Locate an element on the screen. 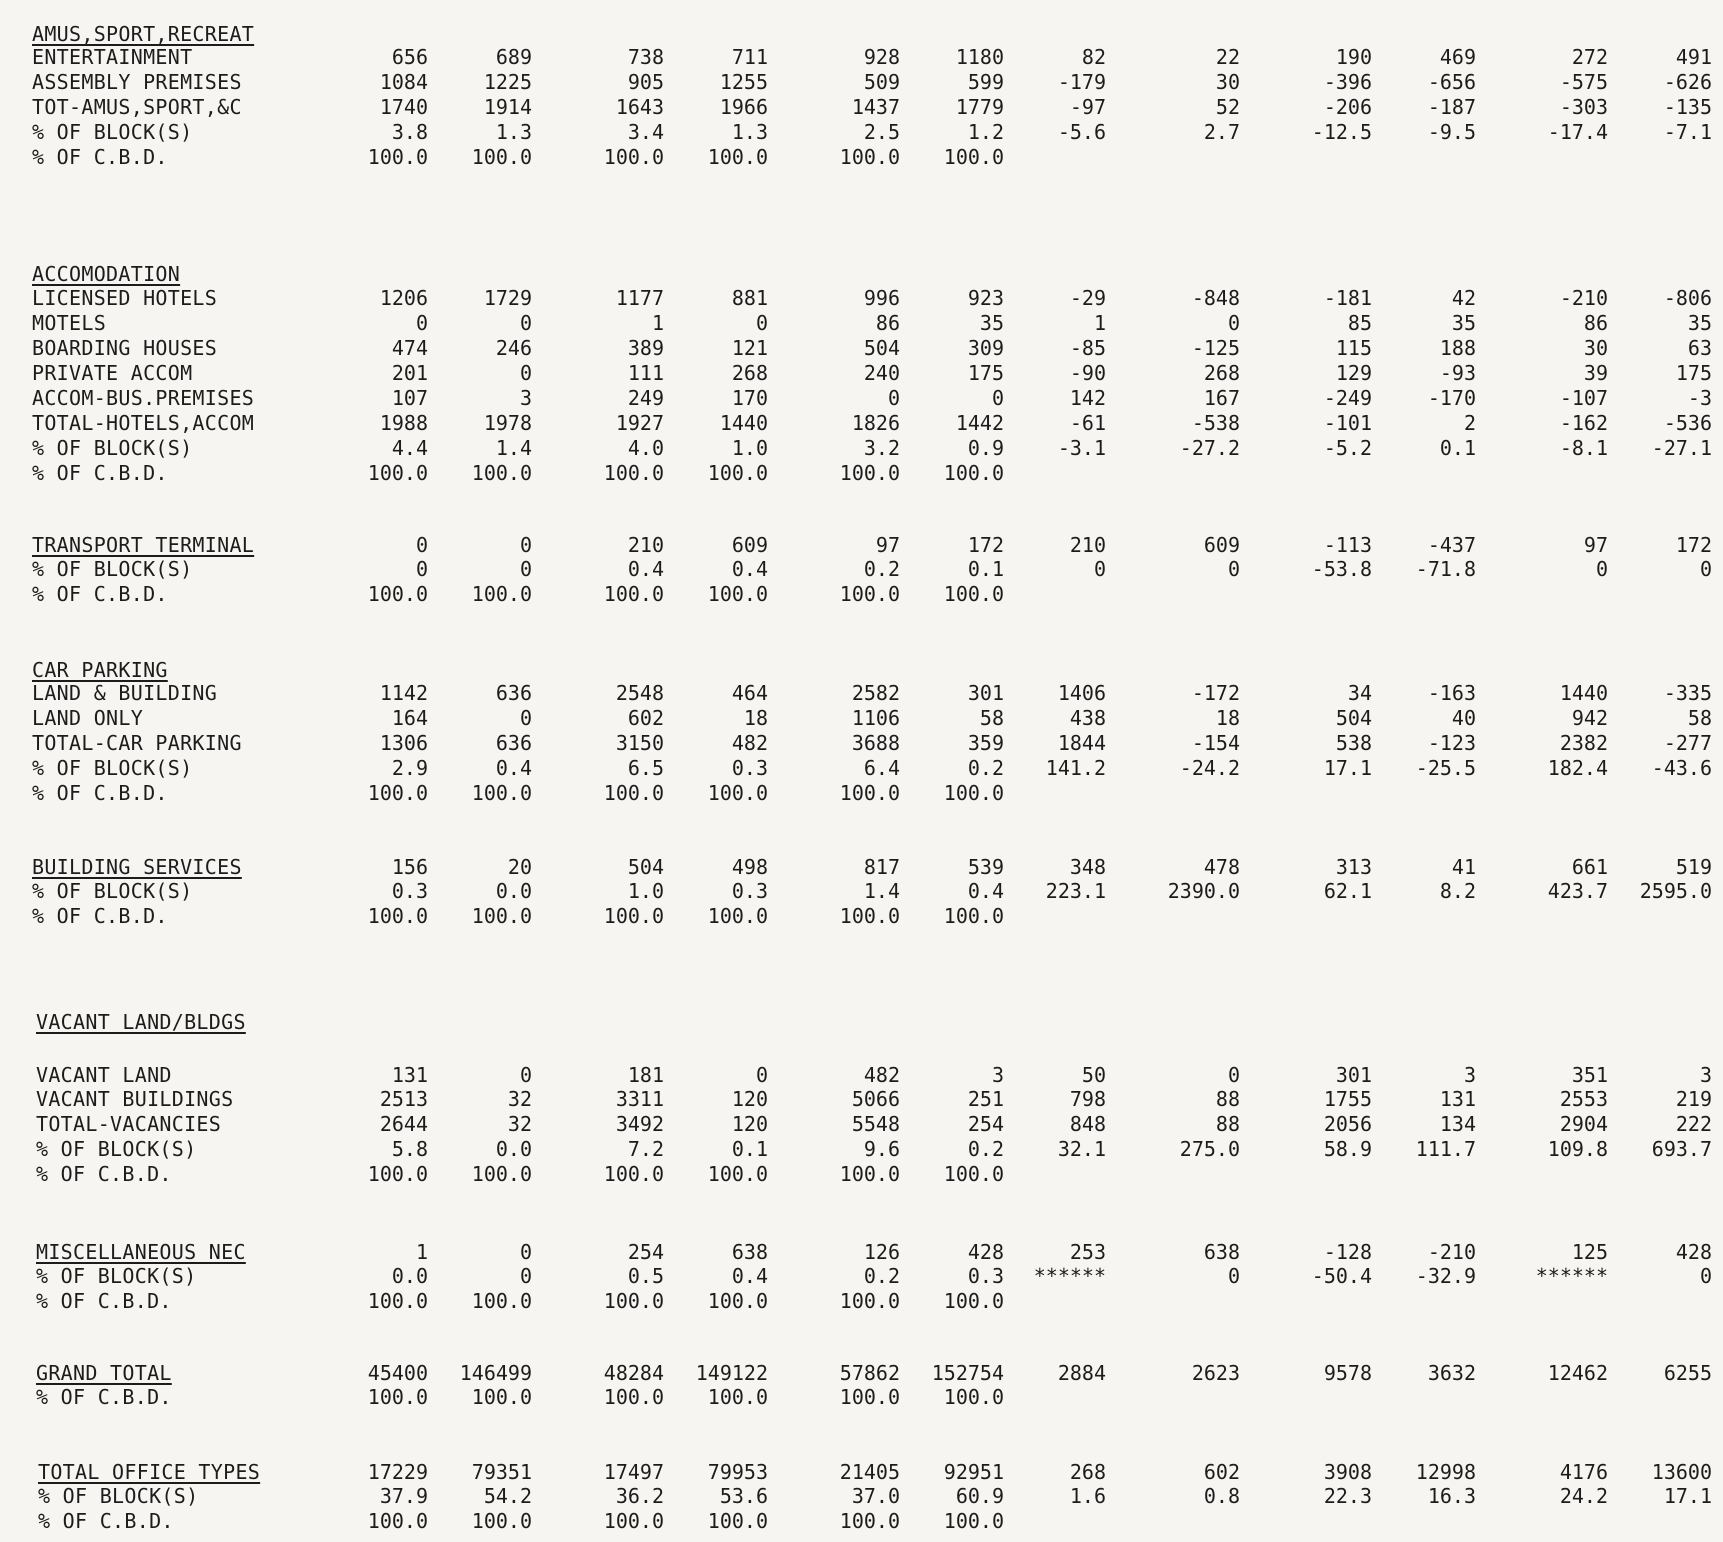 The image size is (1723, 1542). cell-value: -50.4 is located at coordinates (1341, 1276).